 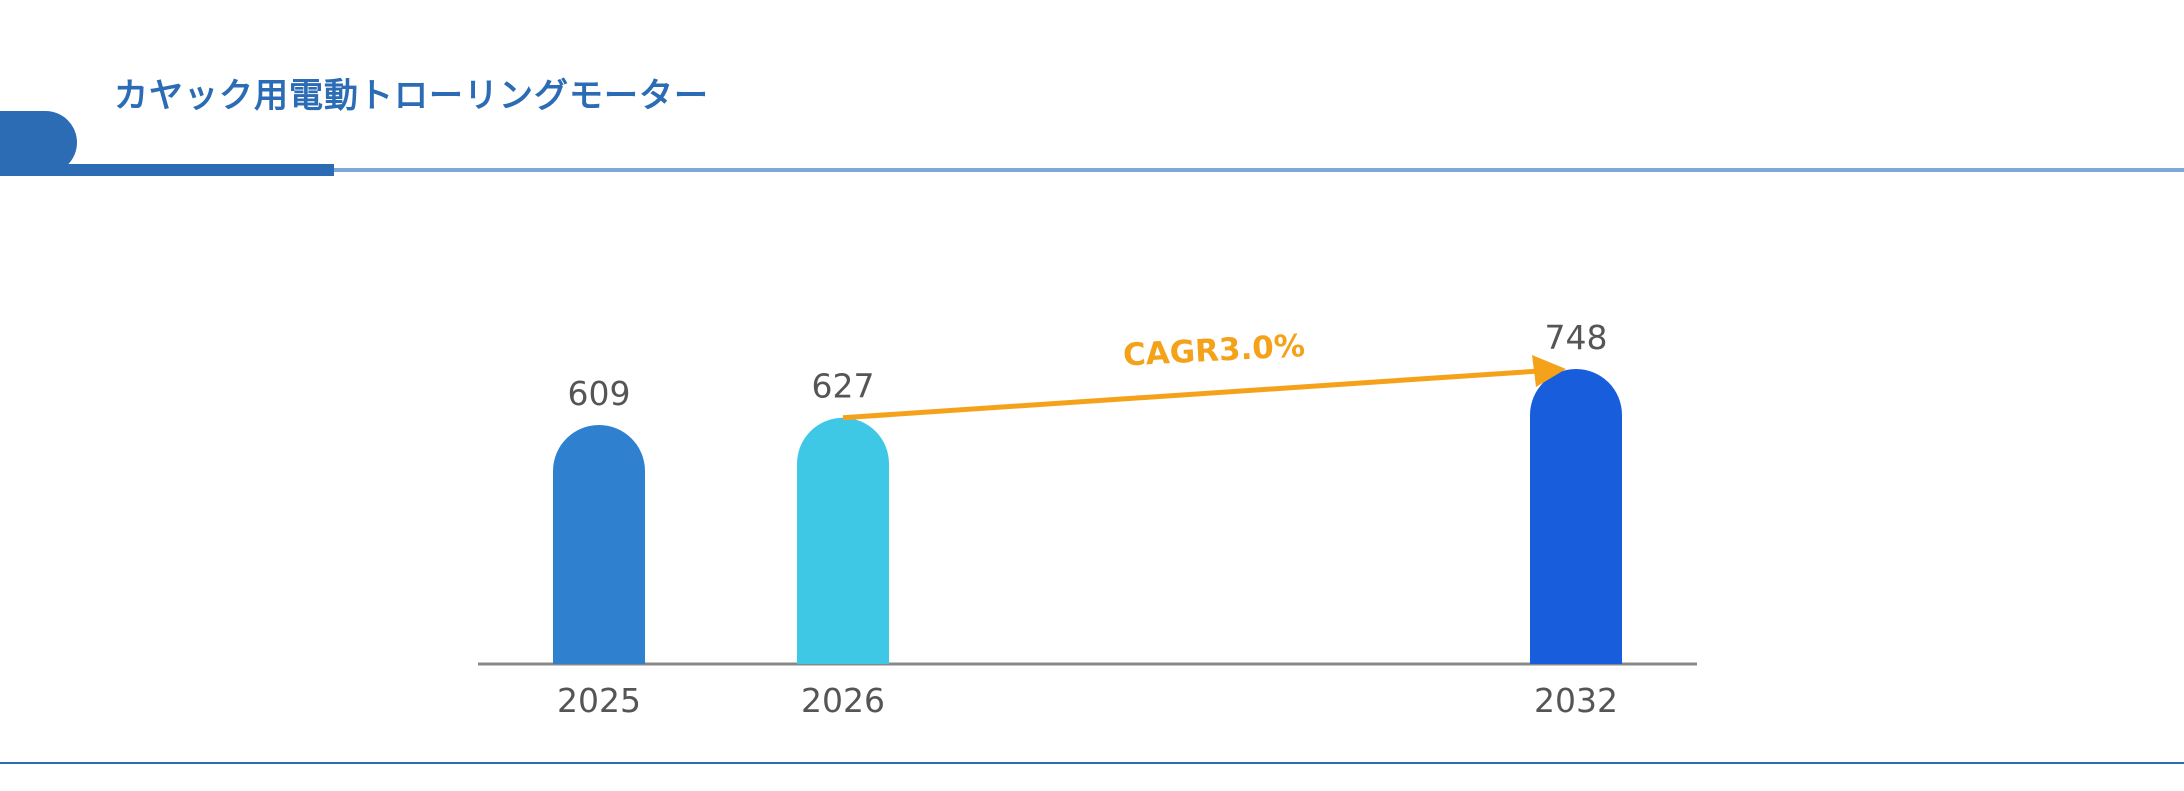 What do you see at coordinates (1259, 170) in the screenshot?
I see `header-underline-thin` at bounding box center [1259, 170].